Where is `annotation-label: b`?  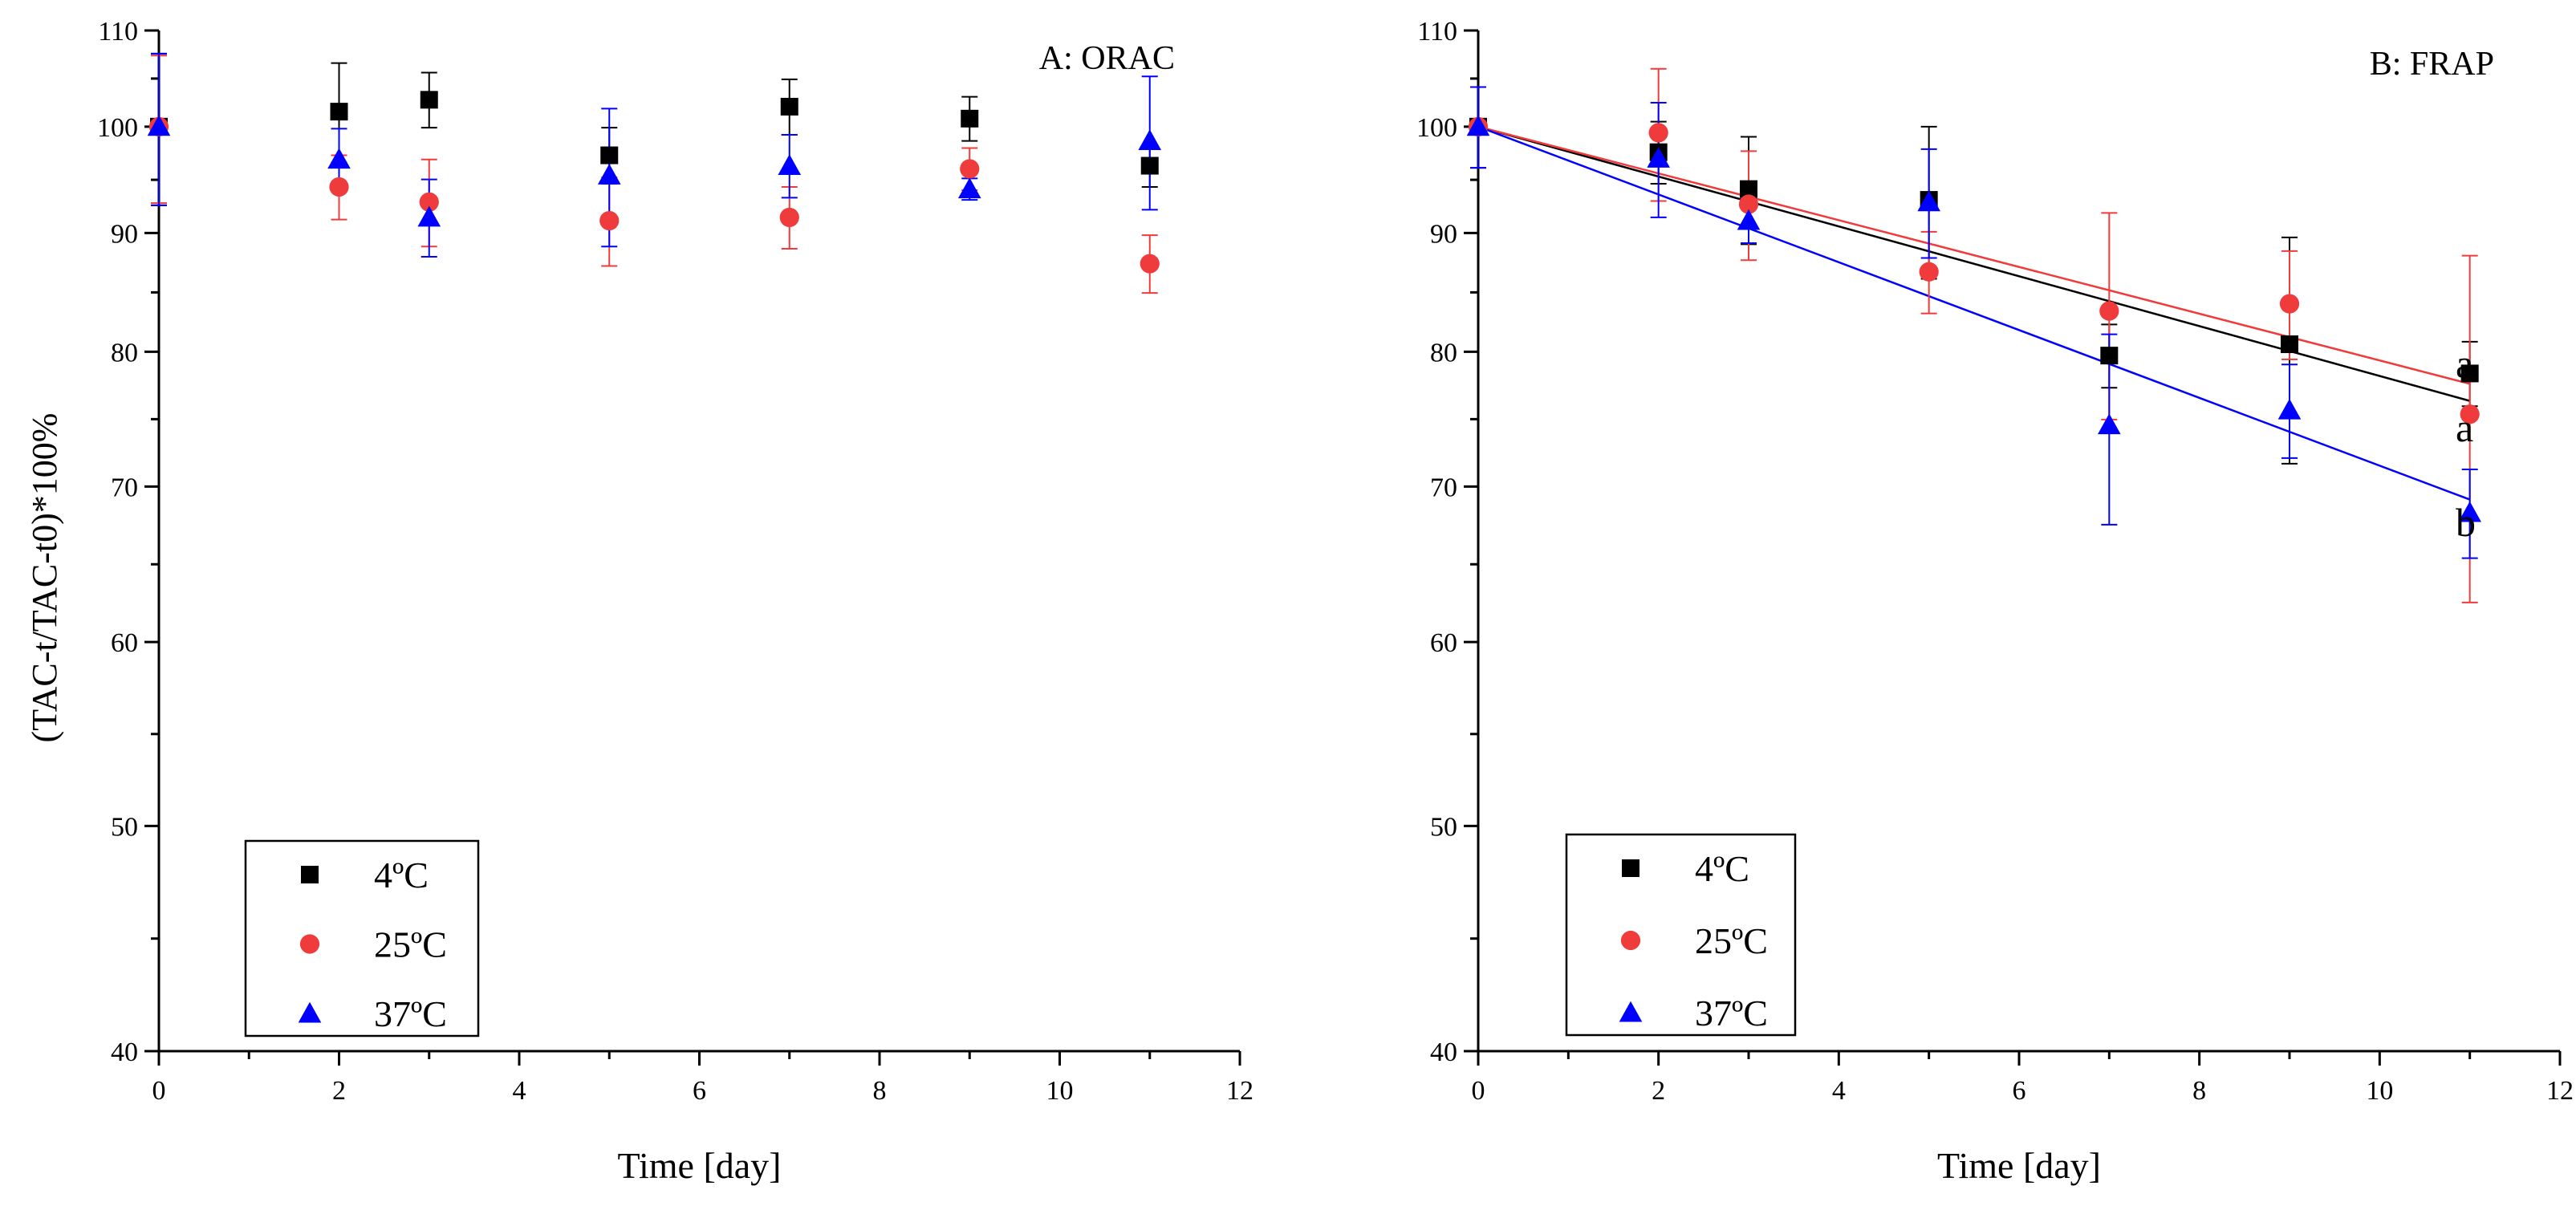
annotation-label: b is located at coordinates (2466, 522).